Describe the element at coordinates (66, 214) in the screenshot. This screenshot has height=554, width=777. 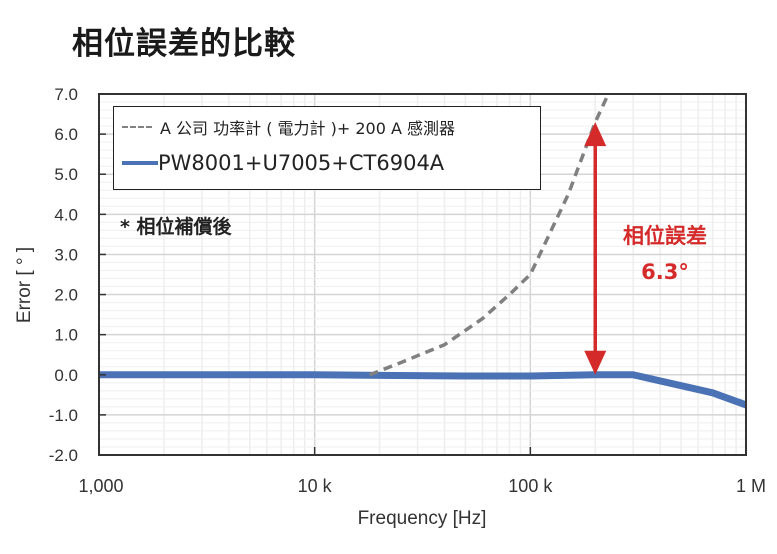
I see `svg-text: 4.0` at that location.